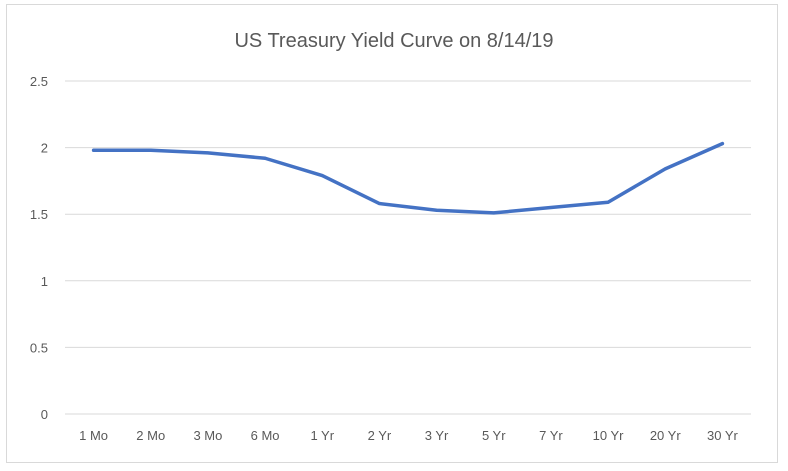 The height and width of the screenshot is (471, 788). Describe the element at coordinates (44, 281) in the screenshot. I see `y-tick-label: 1` at that location.